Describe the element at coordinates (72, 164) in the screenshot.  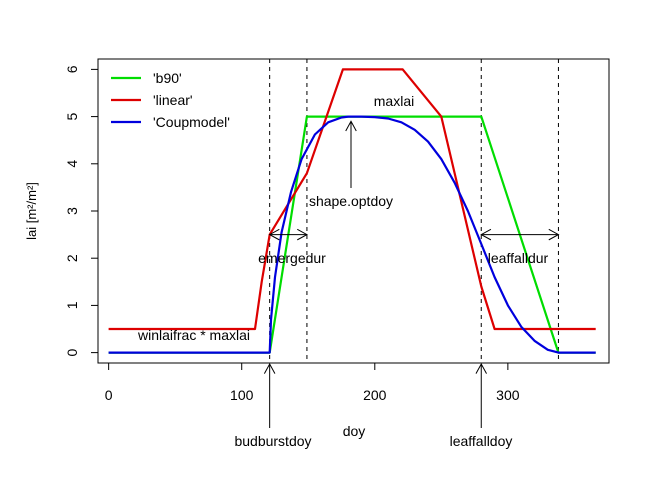
I see `y-tick-label: 4` at that location.